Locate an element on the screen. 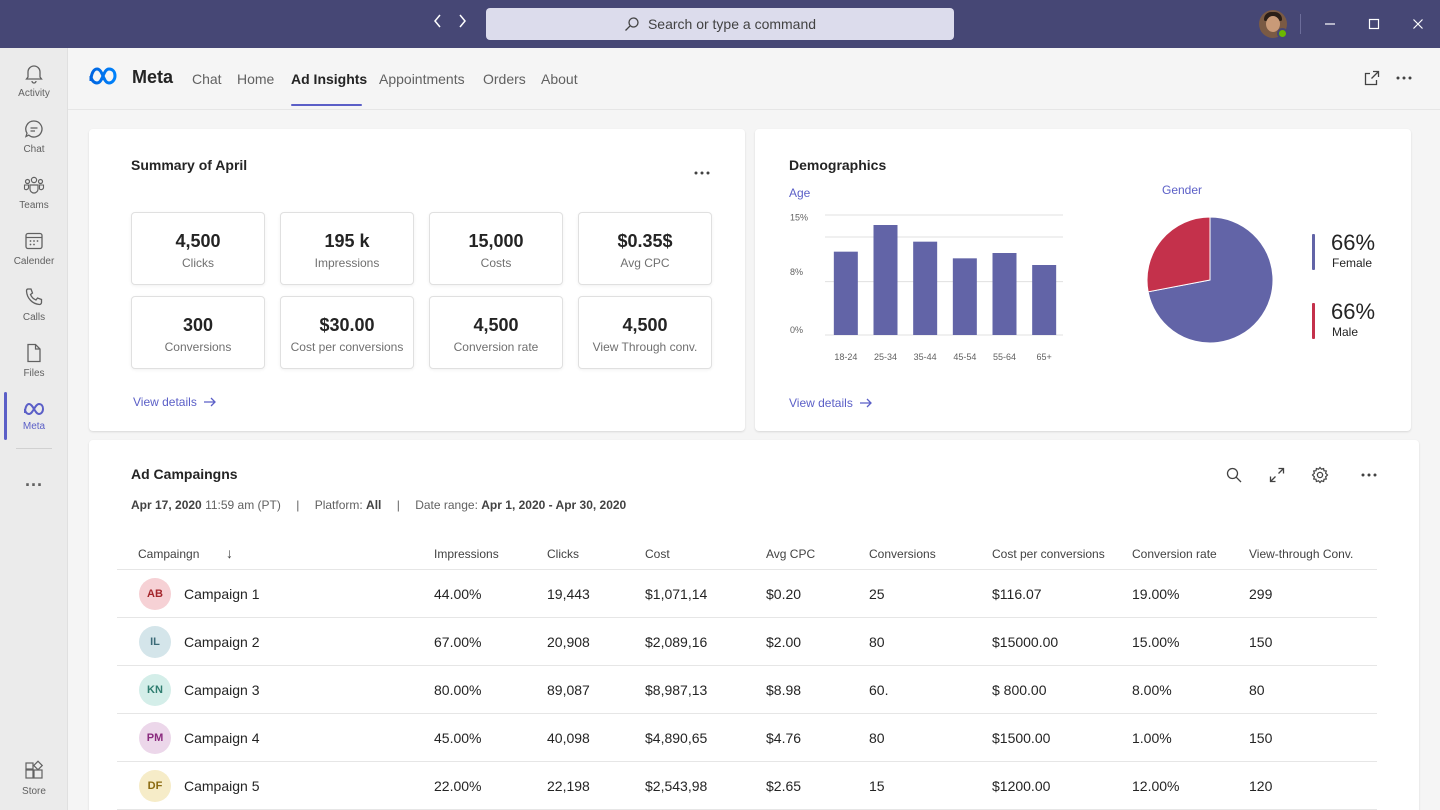  cell-clicks: 40,098 is located at coordinates (568, 738).